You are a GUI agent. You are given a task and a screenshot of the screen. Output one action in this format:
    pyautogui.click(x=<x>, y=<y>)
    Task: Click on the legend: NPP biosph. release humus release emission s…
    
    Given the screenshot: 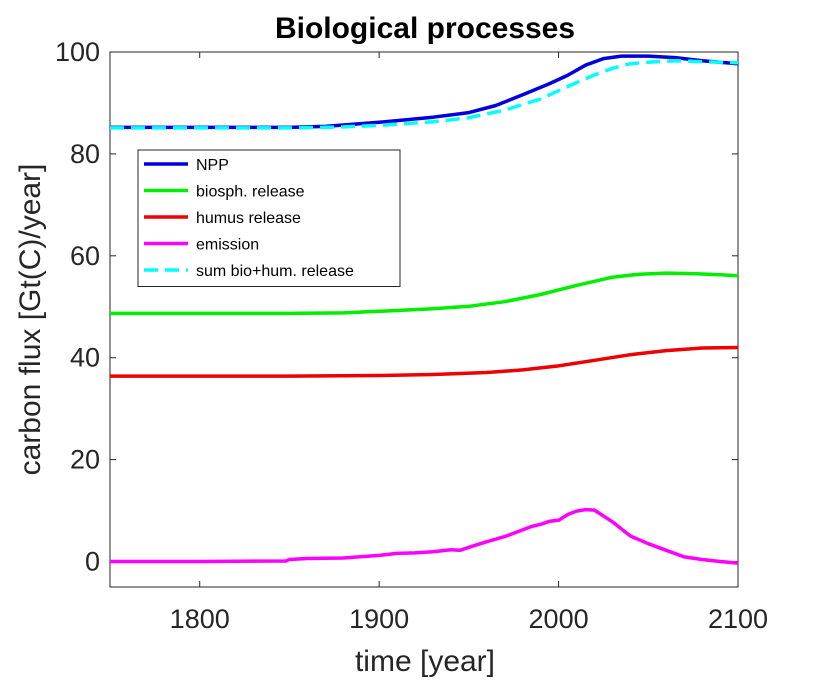 What is the action you would take?
    pyautogui.click(x=269, y=218)
    